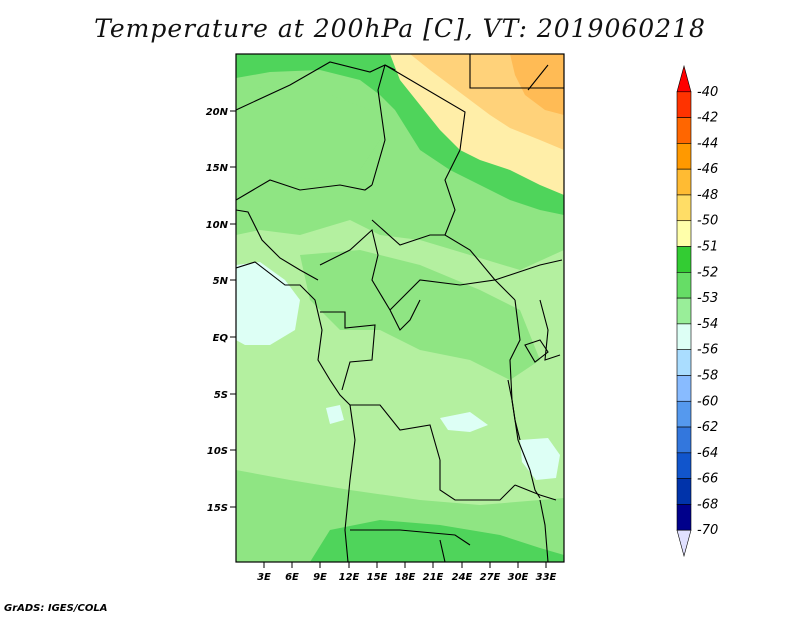 The height and width of the screenshot is (618, 800). Describe the element at coordinates (378, 125) in the screenshot. I see `border-niger-chad` at that location.